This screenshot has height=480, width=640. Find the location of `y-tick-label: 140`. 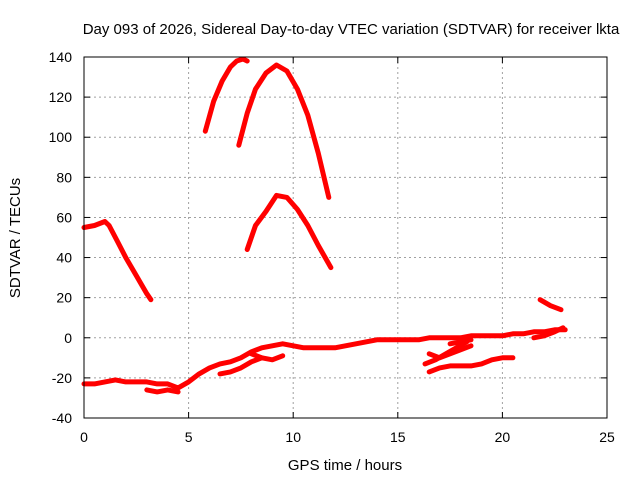

y-tick-label: 140 is located at coordinates (61, 57).